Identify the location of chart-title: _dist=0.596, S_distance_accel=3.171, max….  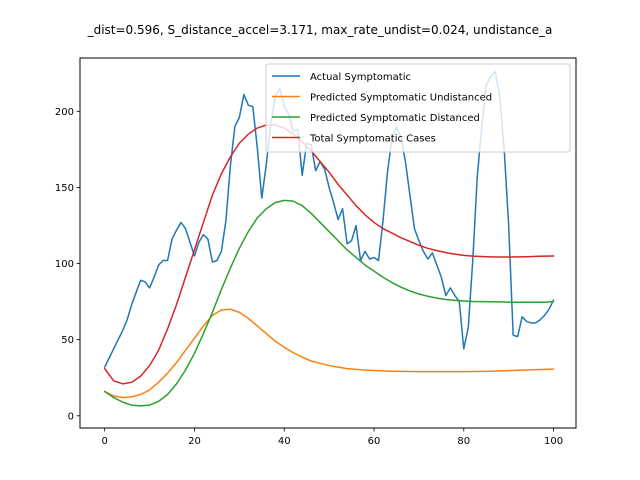
(320, 30).